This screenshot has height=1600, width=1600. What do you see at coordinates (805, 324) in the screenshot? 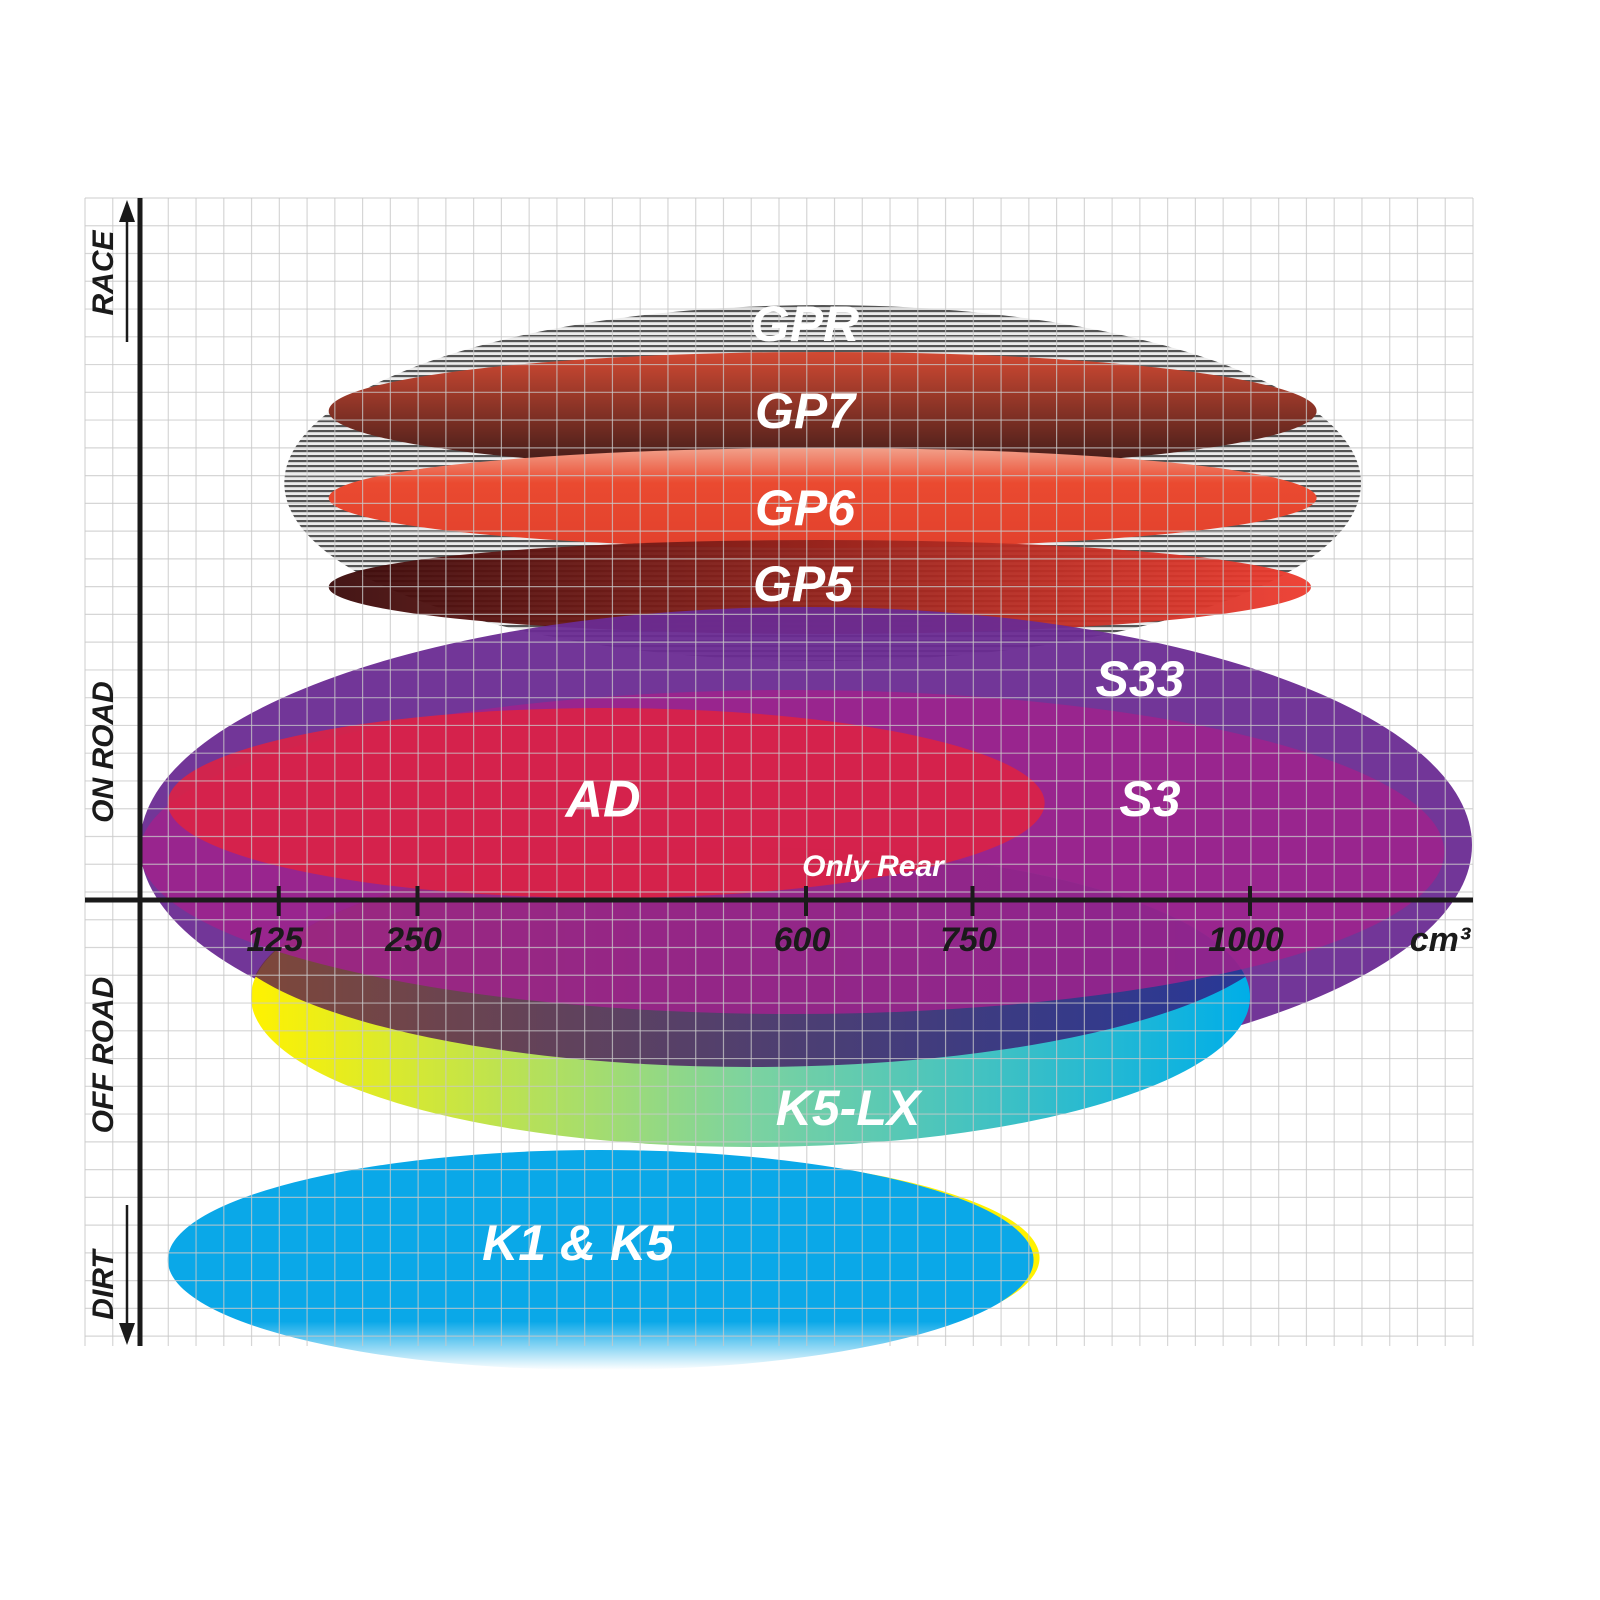
I see `series-label-gpr: GPR` at bounding box center [805, 324].